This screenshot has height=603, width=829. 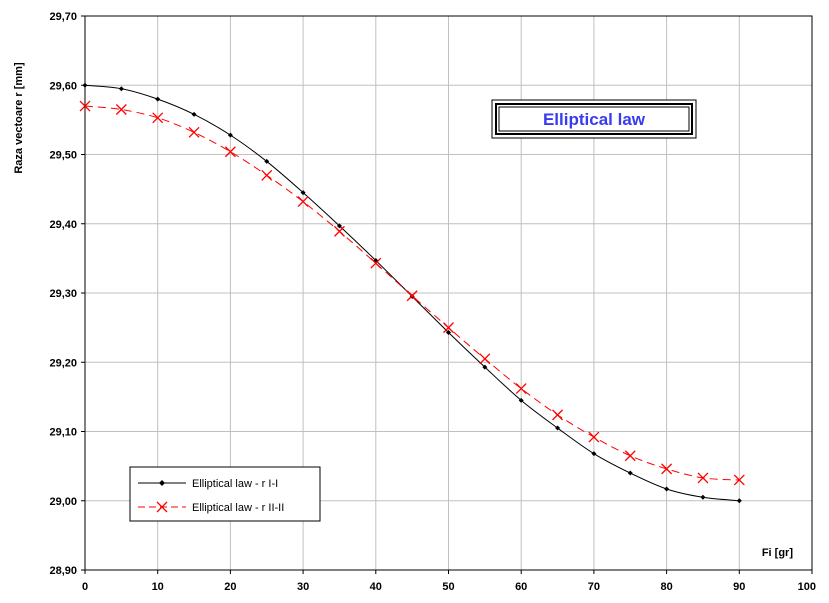 I want to click on chart-title-box: Elliptical law, so click(x=594, y=119).